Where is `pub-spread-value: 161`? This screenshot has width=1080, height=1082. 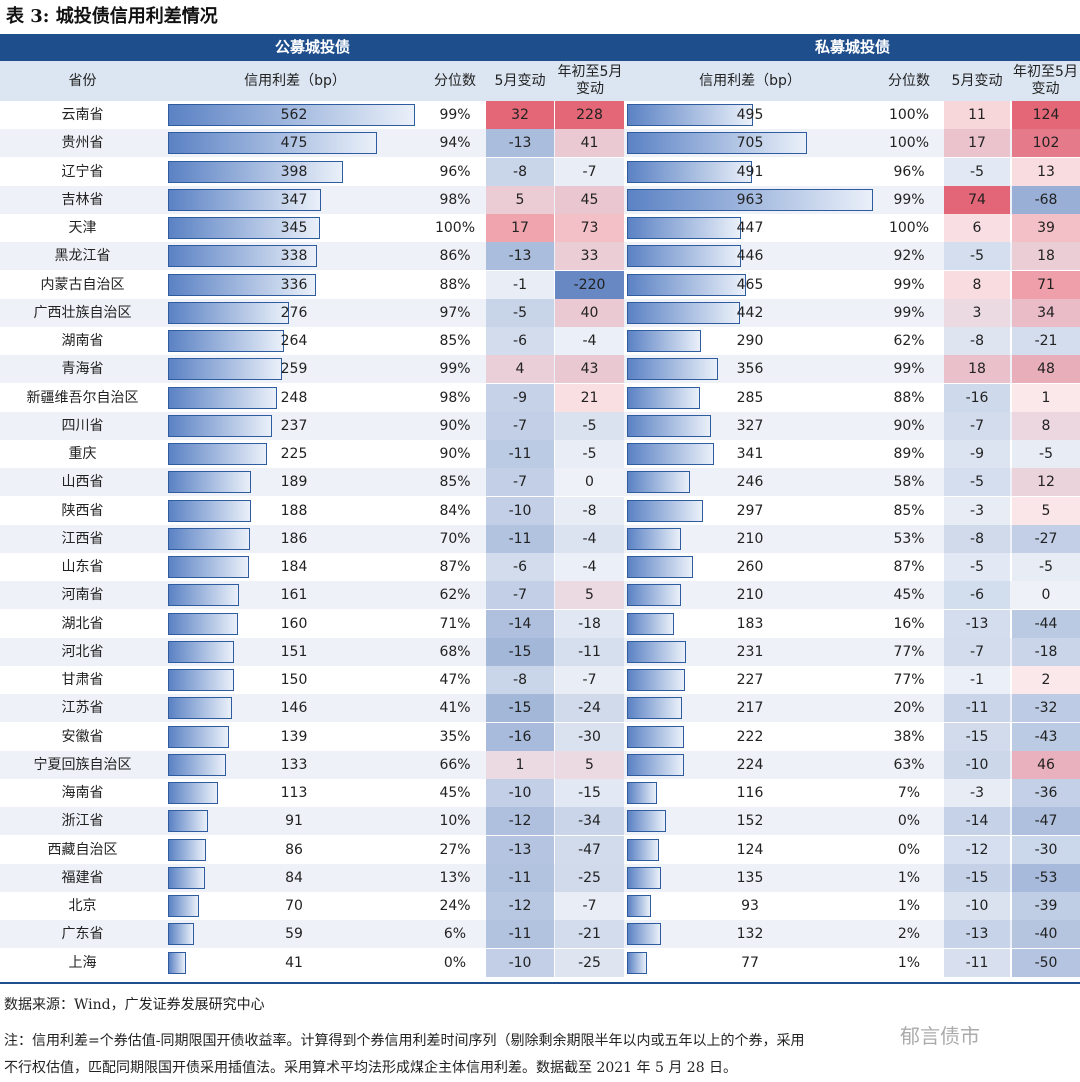 pub-spread-value: 161 is located at coordinates (294, 595).